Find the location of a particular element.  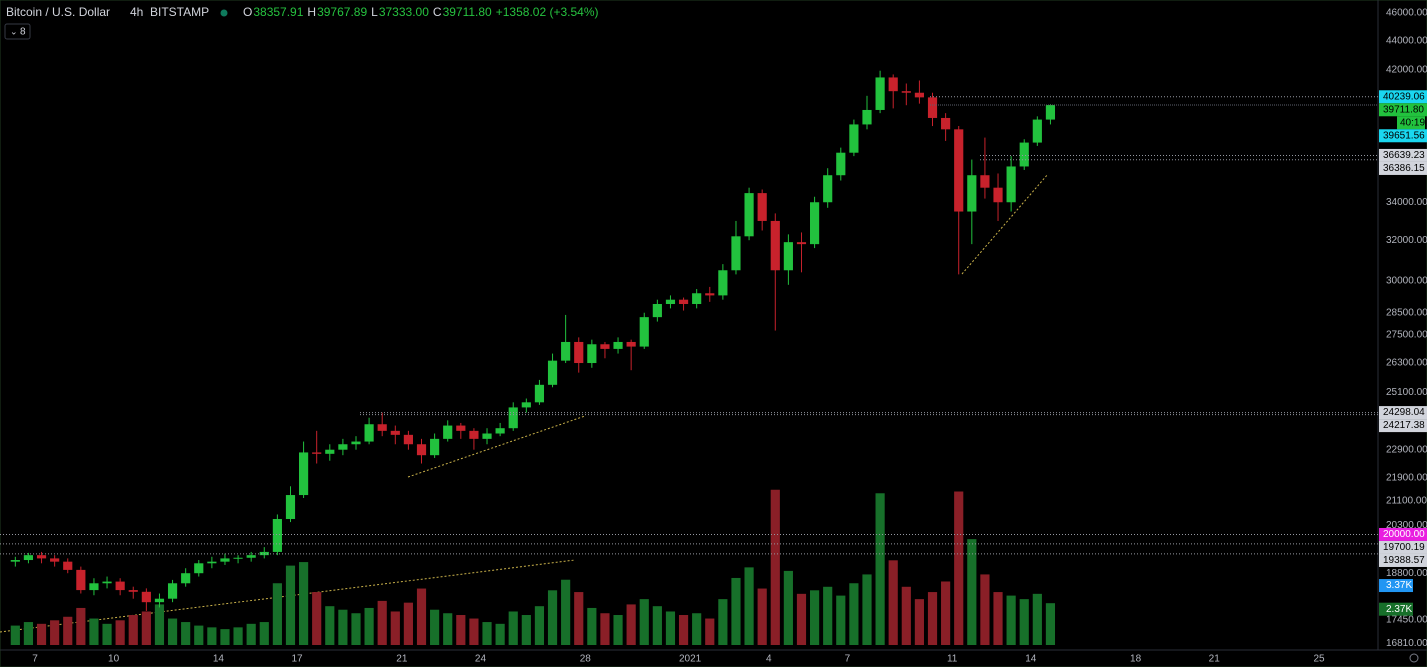

x-tick-label: 21 is located at coordinates (402, 659).